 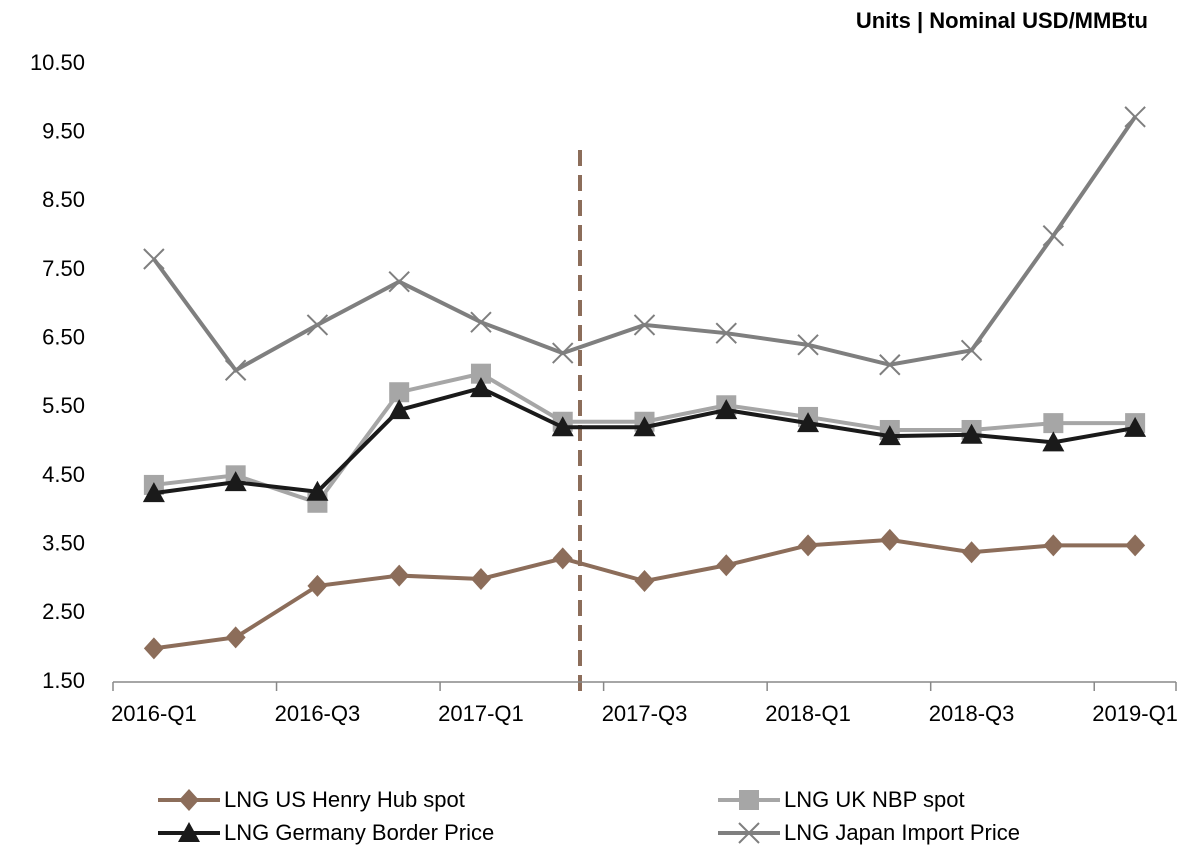 I want to click on y-tick-label: 2.50, so click(x=63, y=611).